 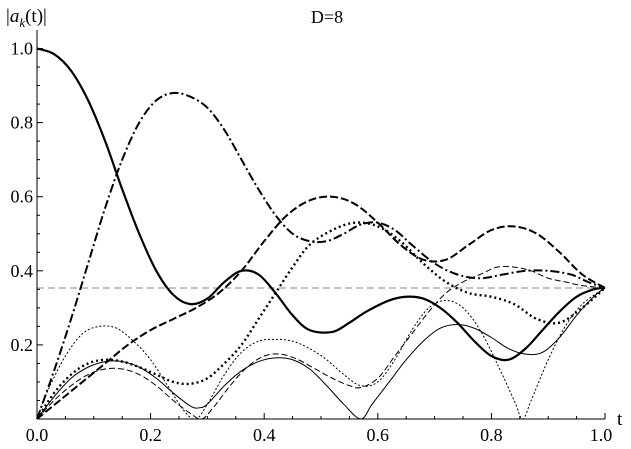 I want to click on y-axis-label-base: a, so click(x=15, y=16).